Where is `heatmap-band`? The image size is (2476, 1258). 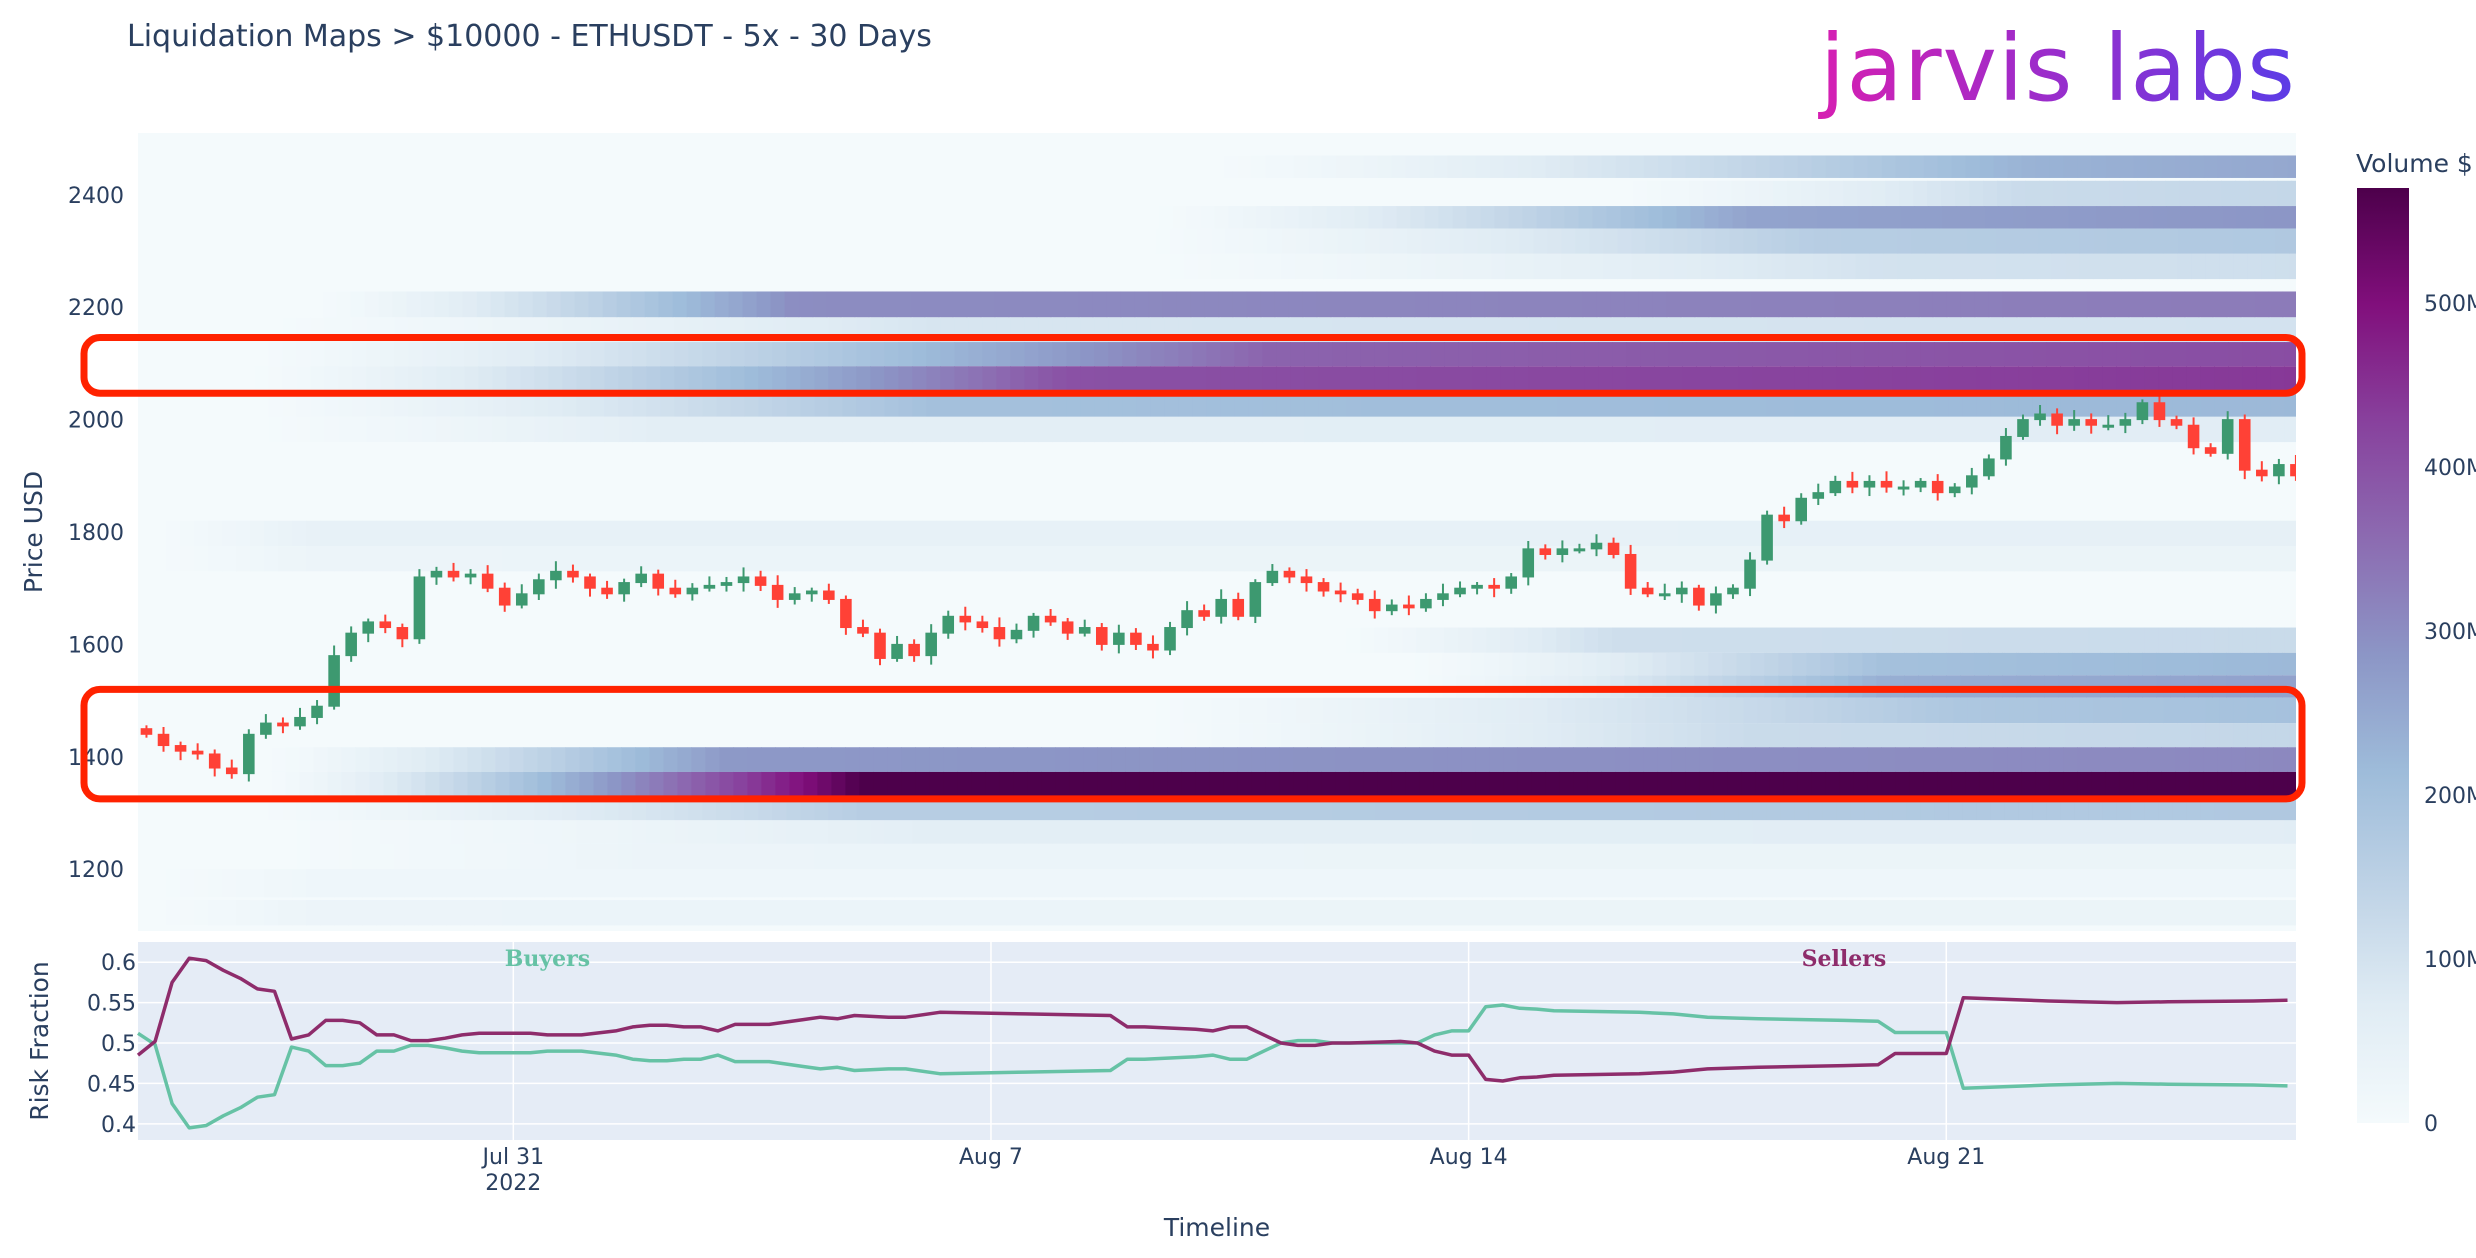
heatmap-band is located at coordinates (1268, 404).